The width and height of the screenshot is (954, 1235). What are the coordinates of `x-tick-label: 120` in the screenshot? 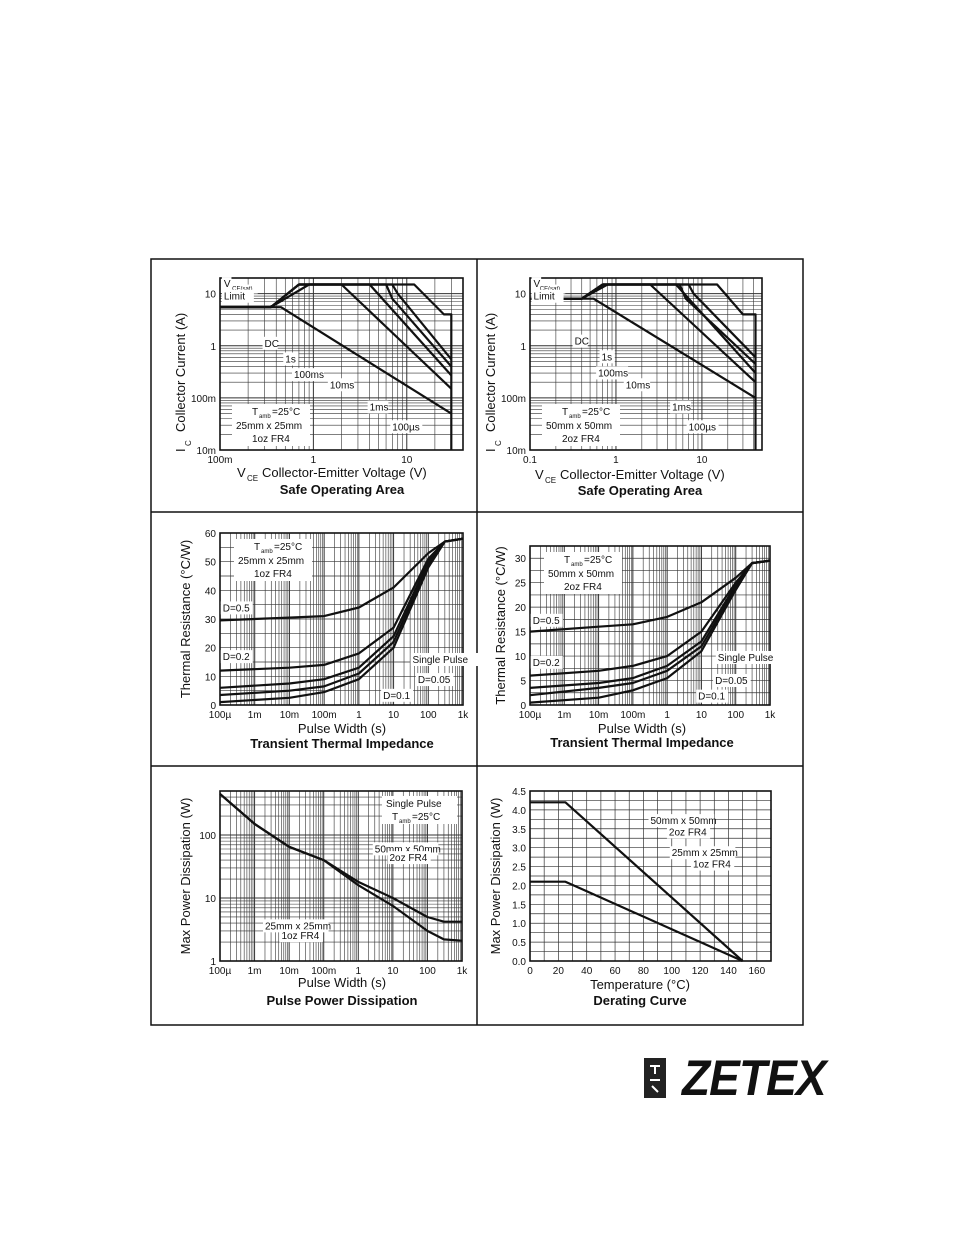 It's located at (700, 971).